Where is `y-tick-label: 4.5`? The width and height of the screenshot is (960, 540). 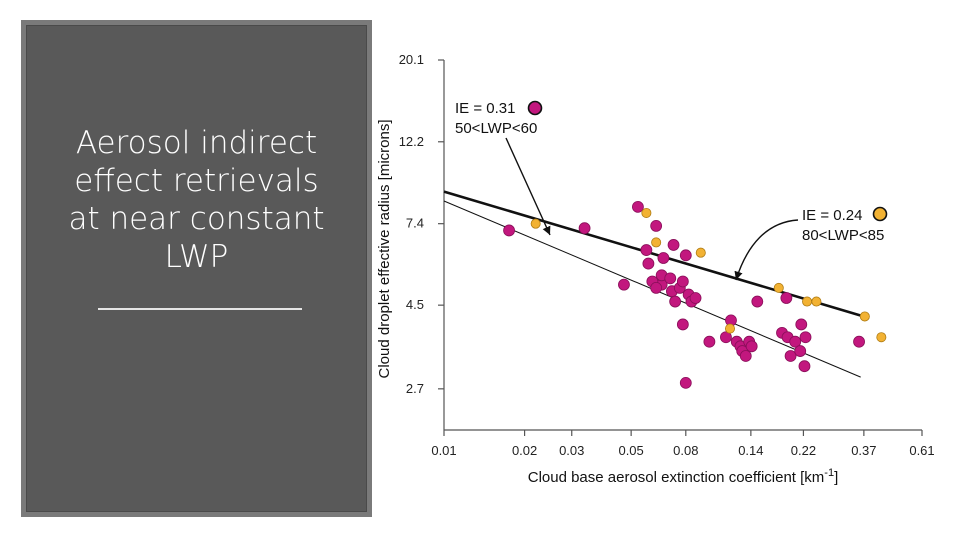 y-tick-label: 4.5 is located at coordinates (415, 304).